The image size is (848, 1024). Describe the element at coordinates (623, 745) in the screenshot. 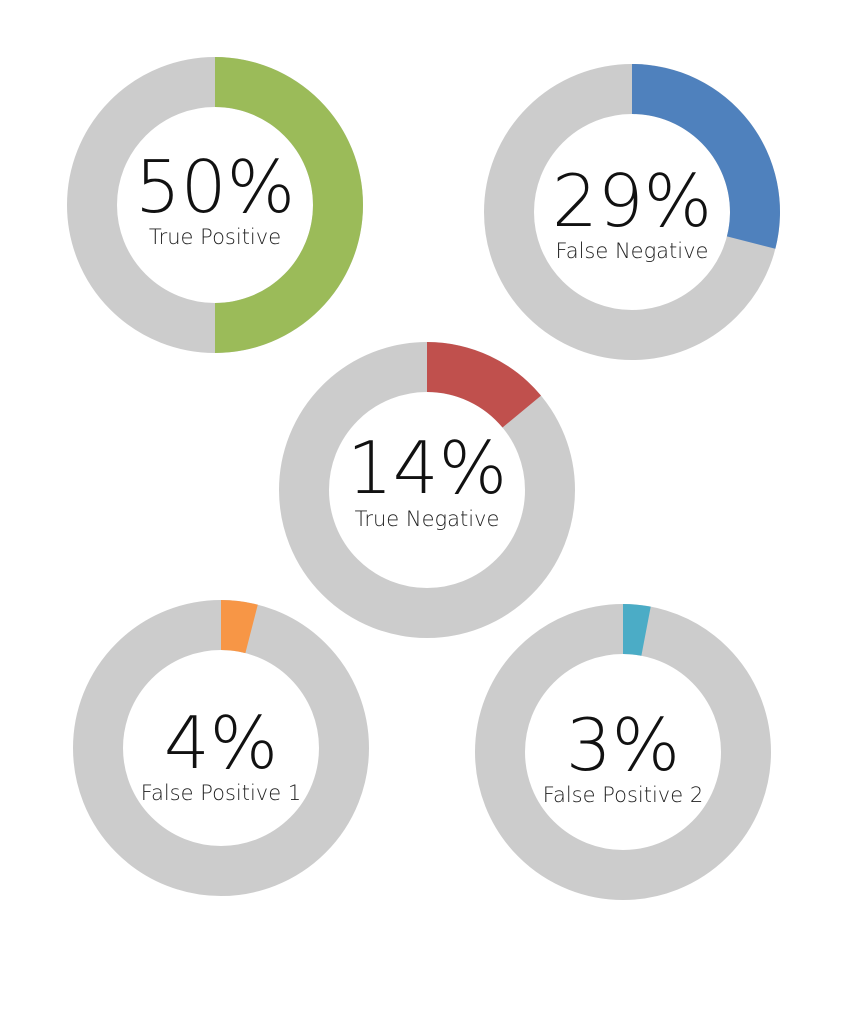

I see `donut-percent-label: 3%` at that location.